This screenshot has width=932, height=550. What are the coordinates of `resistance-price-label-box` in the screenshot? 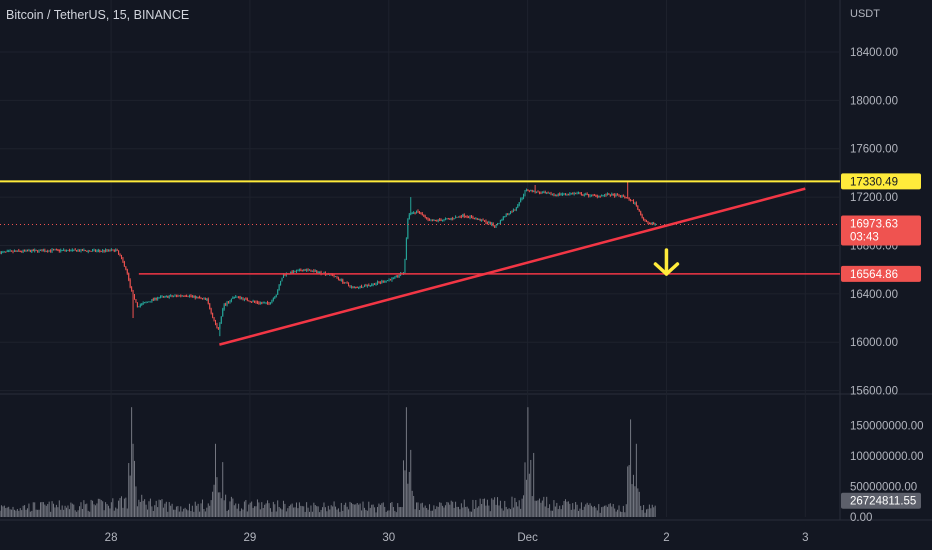 It's located at (881, 181).